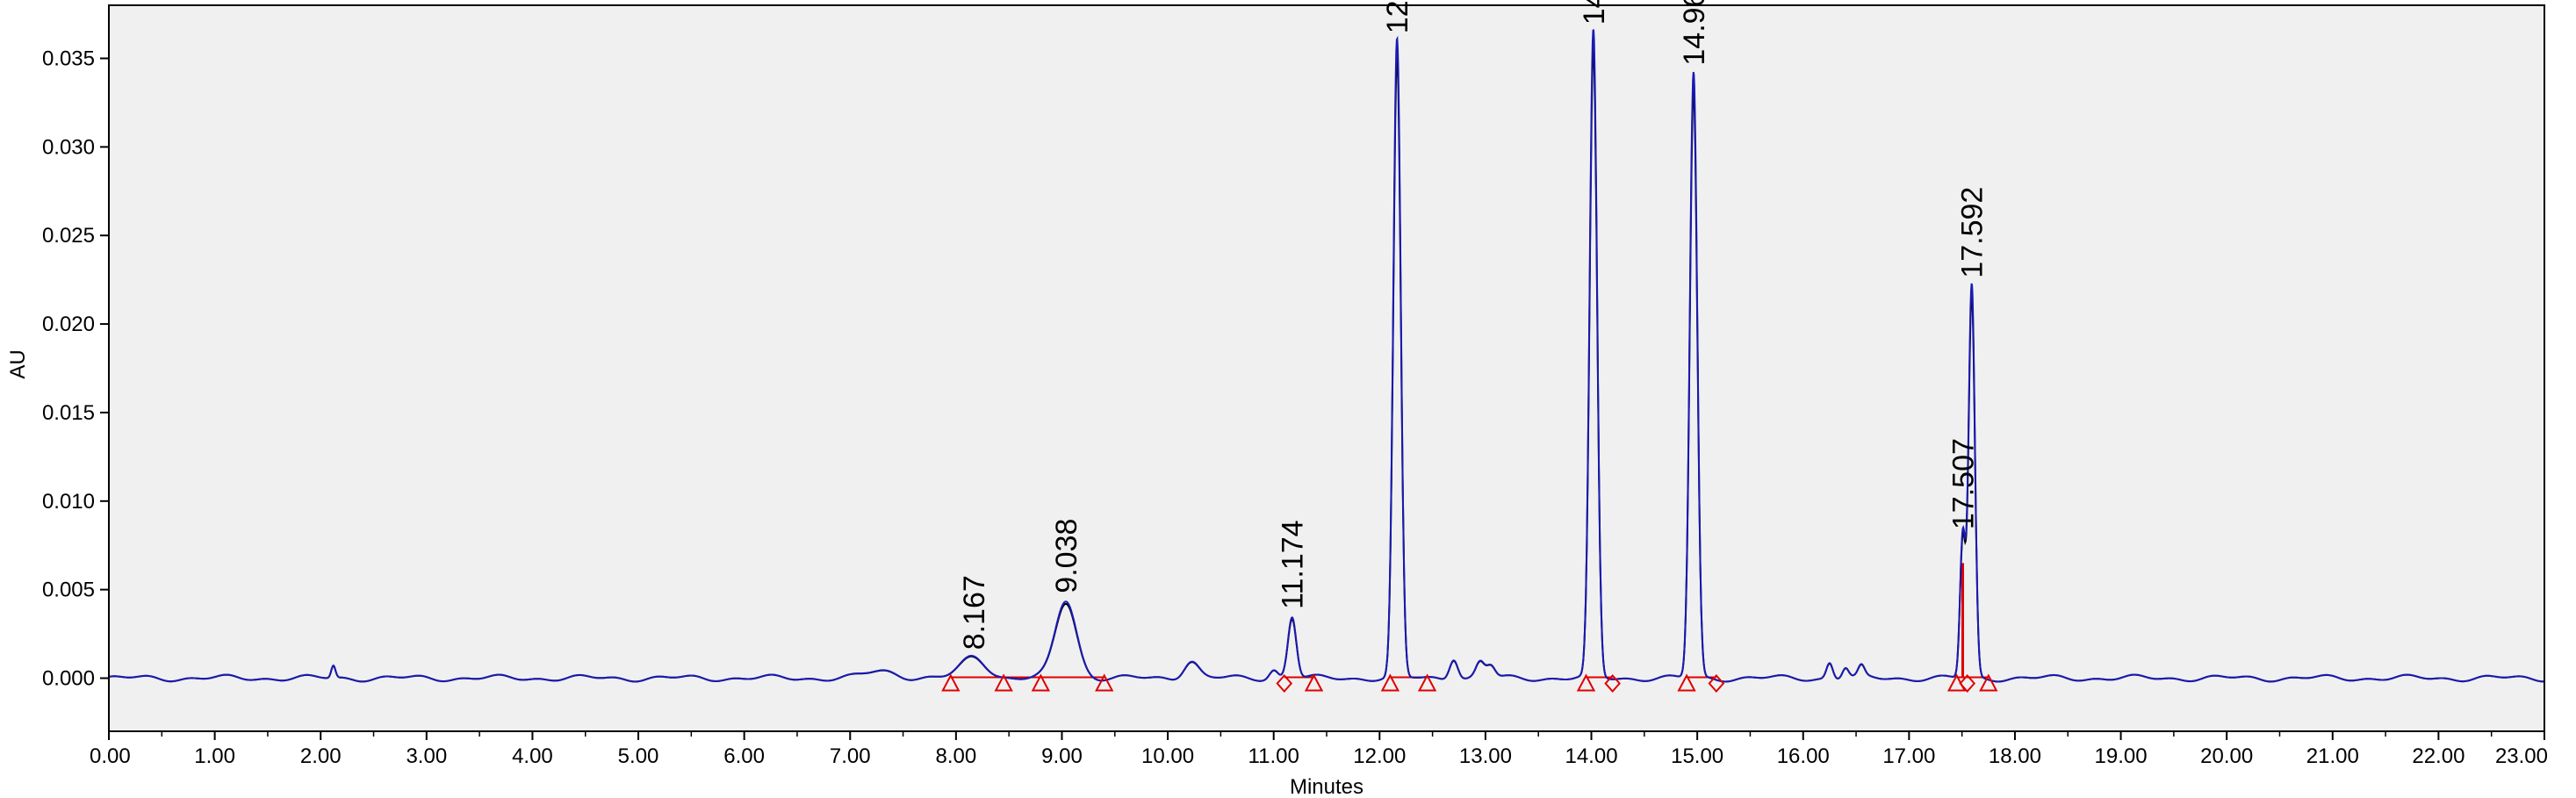 The height and width of the screenshot is (798, 2576). I want to click on peak-label: 14.019, so click(1594, 12).